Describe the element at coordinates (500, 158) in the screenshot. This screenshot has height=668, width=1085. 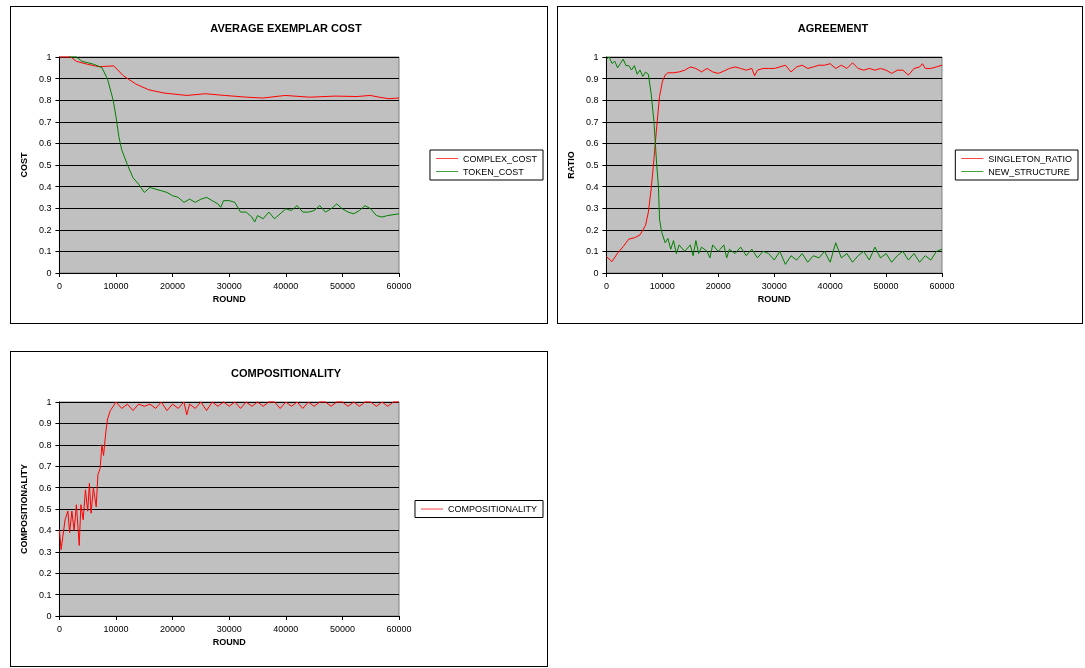
I see `legend-label: COMPLEX_COST` at that location.